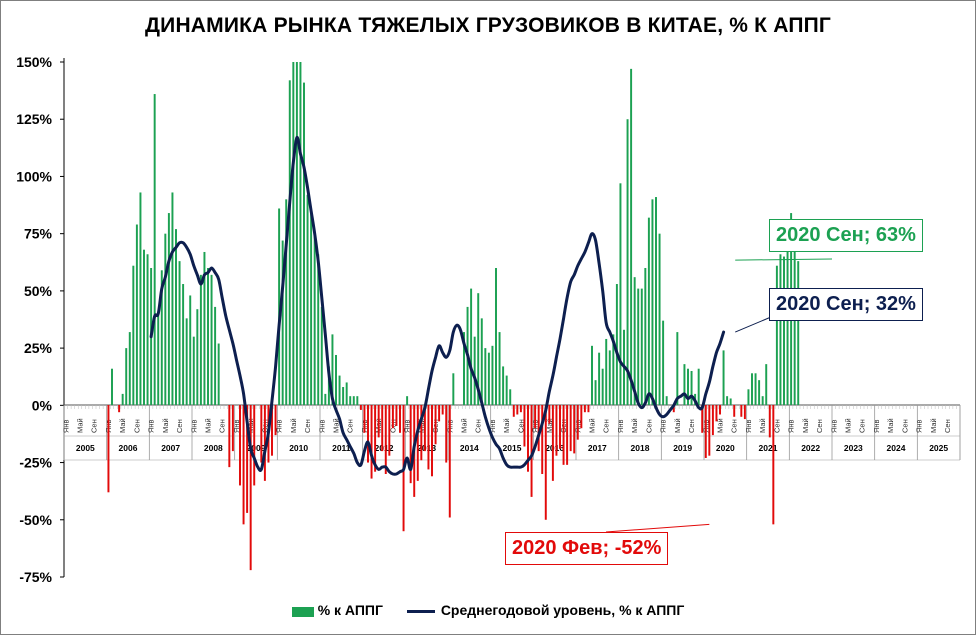  Describe the element at coordinates (35, 520) in the screenshot. I see `y-tick-label: -50%` at that location.